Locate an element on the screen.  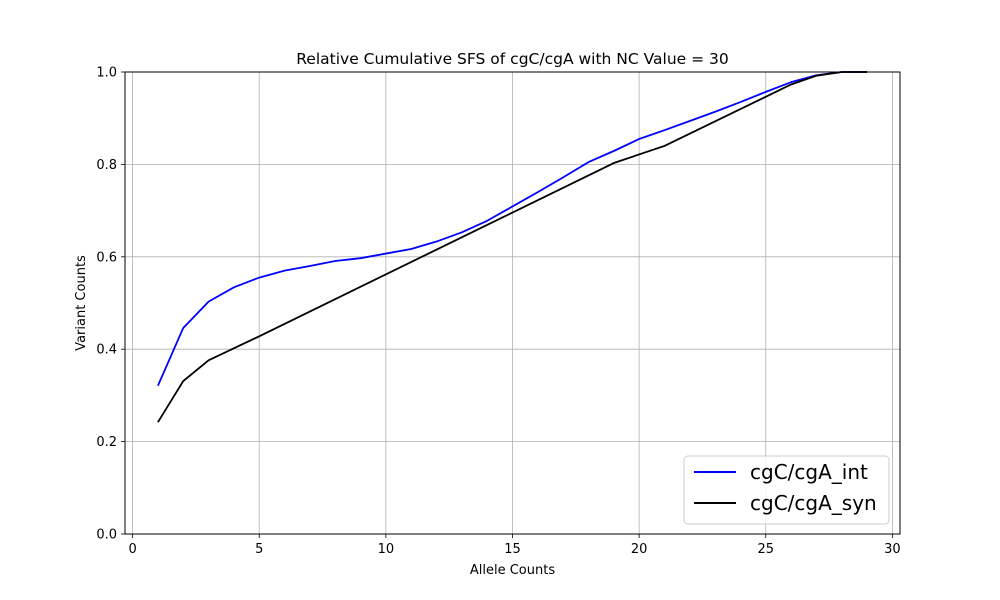
y-tick-label: 1.0 is located at coordinates (106, 73).